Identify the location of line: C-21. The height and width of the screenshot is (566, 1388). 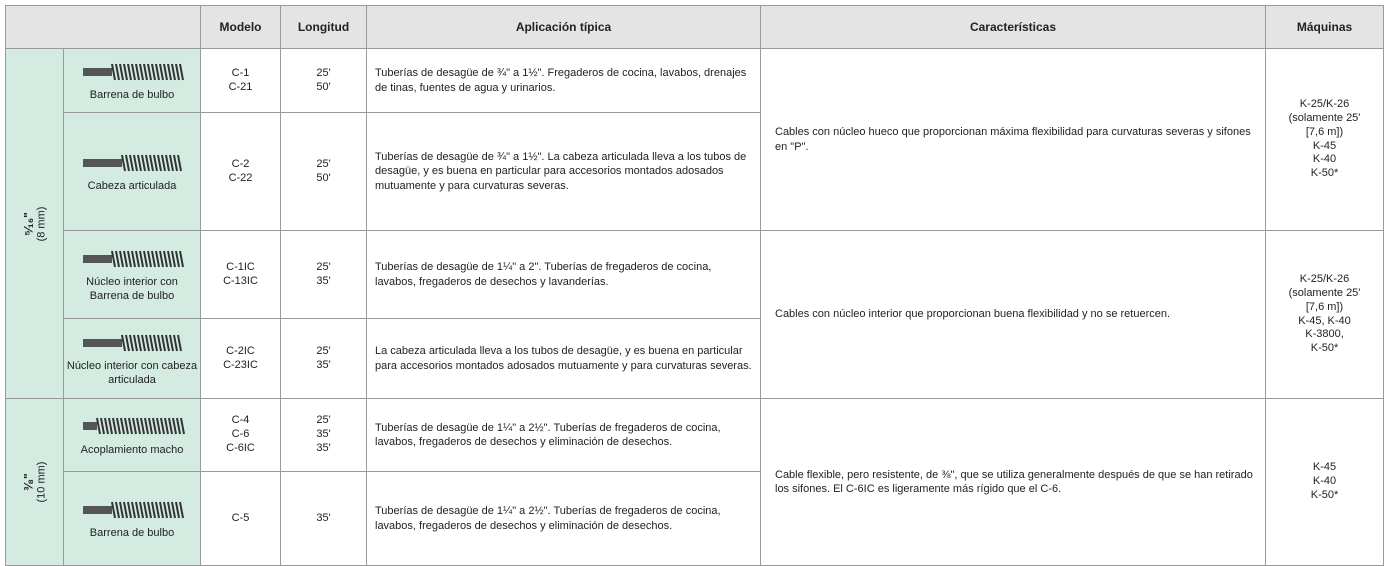
(240, 86).